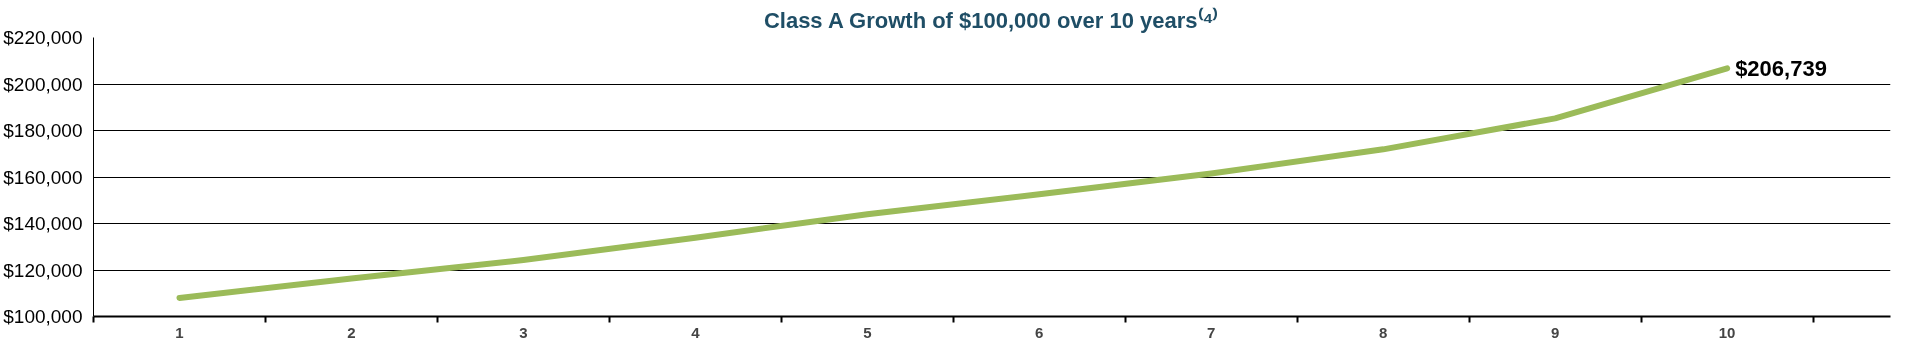  What do you see at coordinates (43, 37) in the screenshot?
I see `y-tick-label: $220,000` at bounding box center [43, 37].